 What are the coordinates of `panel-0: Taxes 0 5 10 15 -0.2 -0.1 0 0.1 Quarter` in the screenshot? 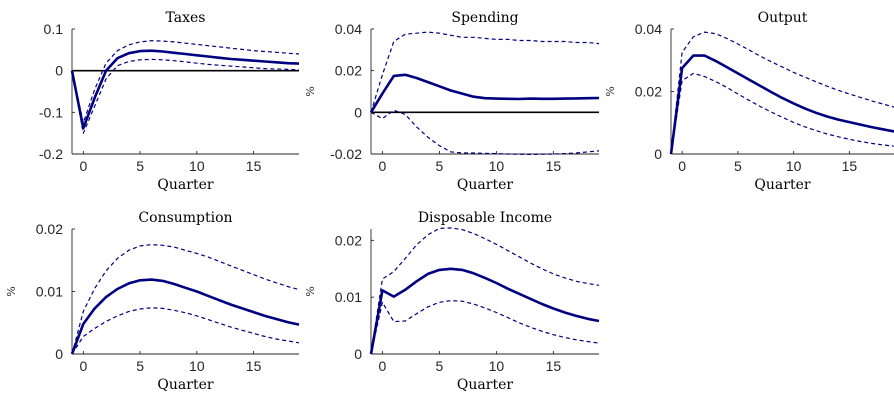 It's located at (169, 101).